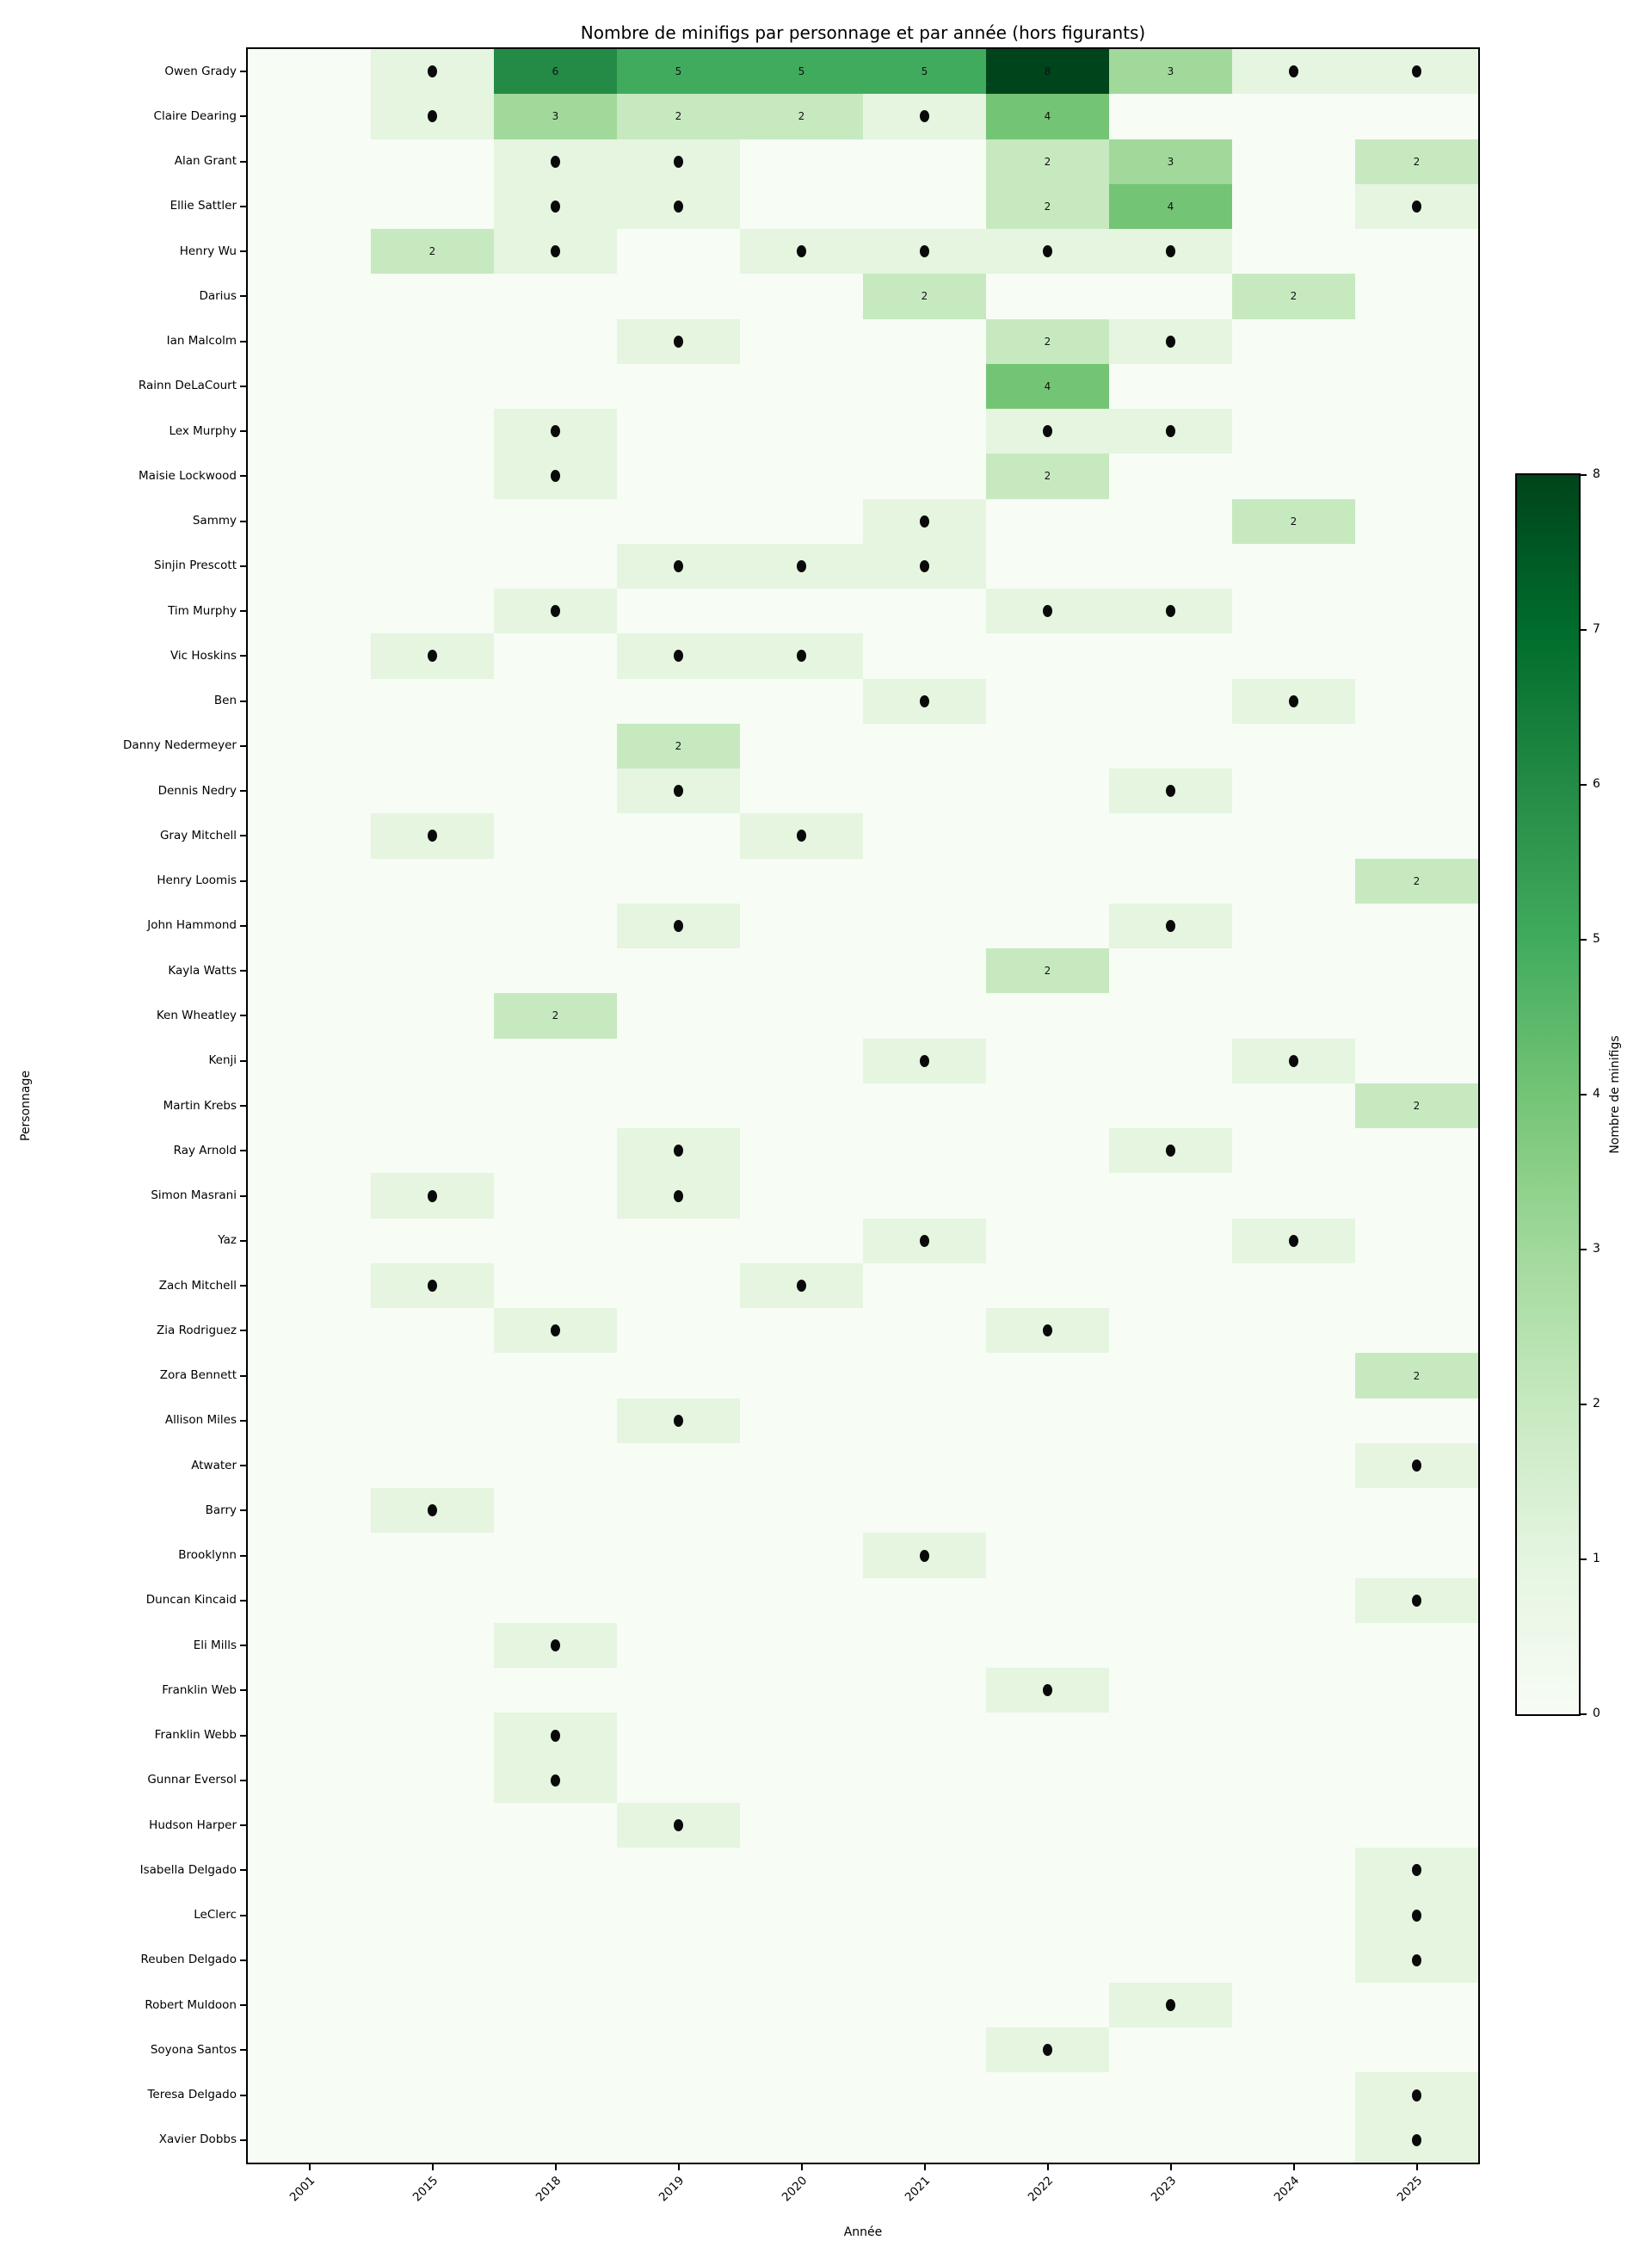 This screenshot has width=1652, height=2265. What do you see at coordinates (201, 341) in the screenshot?
I see `y-tick-label: Ian Malcolm` at bounding box center [201, 341].